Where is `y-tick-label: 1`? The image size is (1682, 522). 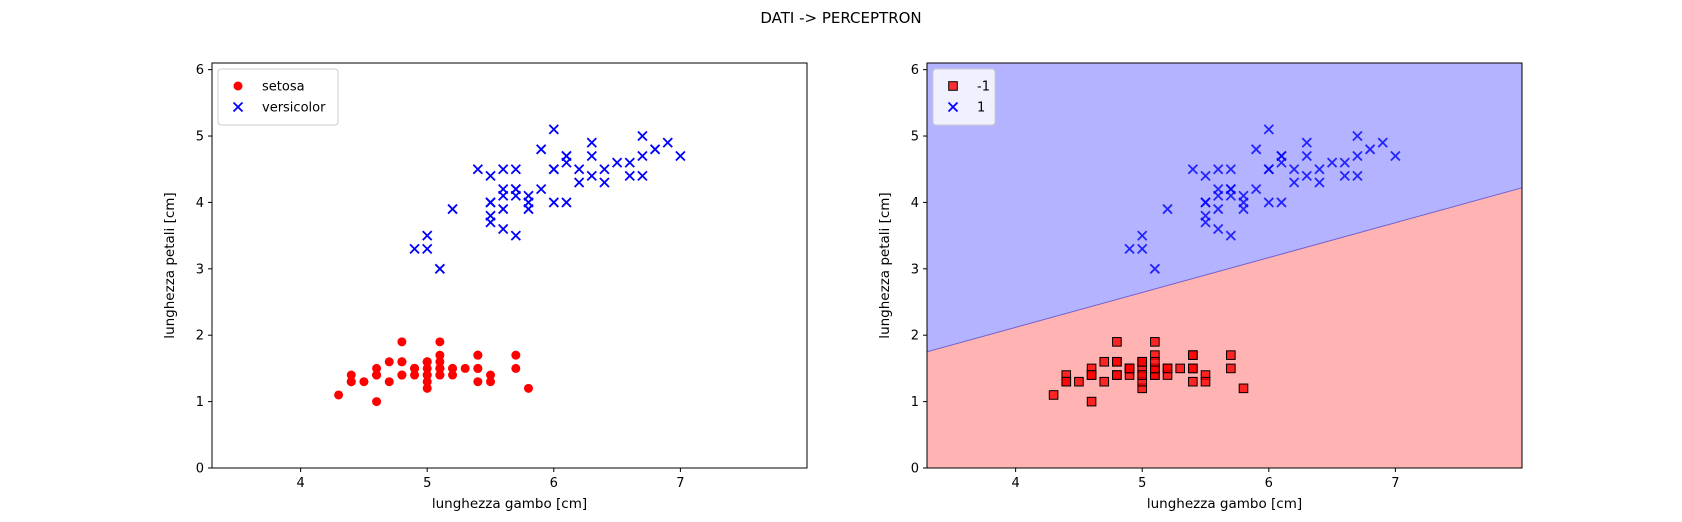 y-tick-label: 1 is located at coordinates (200, 402).